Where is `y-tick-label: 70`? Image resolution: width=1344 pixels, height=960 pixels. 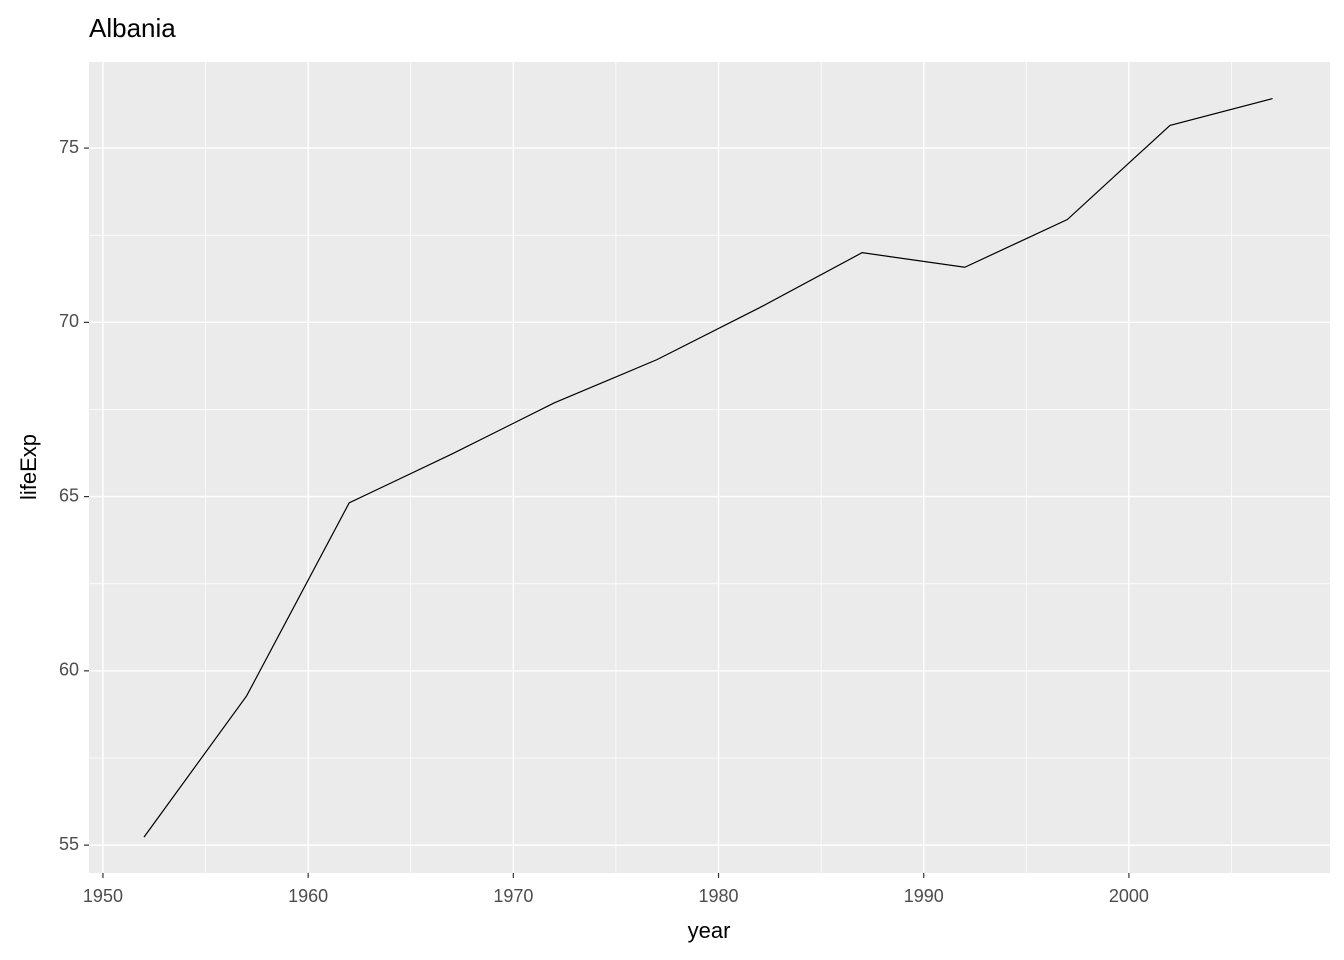 y-tick-label: 70 is located at coordinates (69, 321).